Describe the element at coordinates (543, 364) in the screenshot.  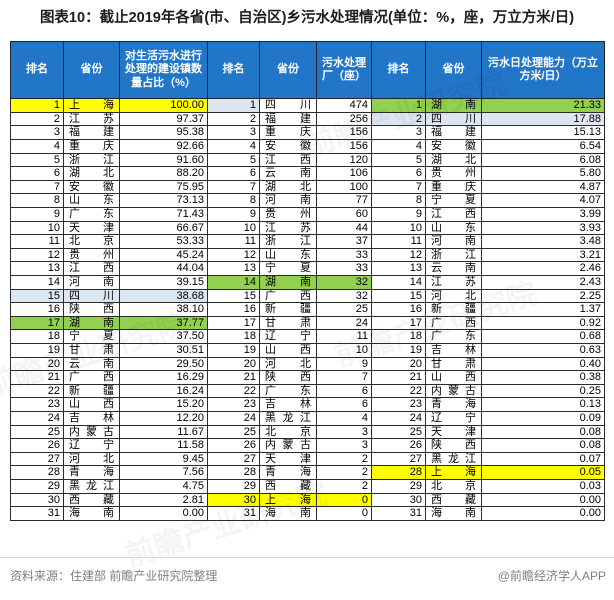
I see `value-cell: 0.40` at that location.